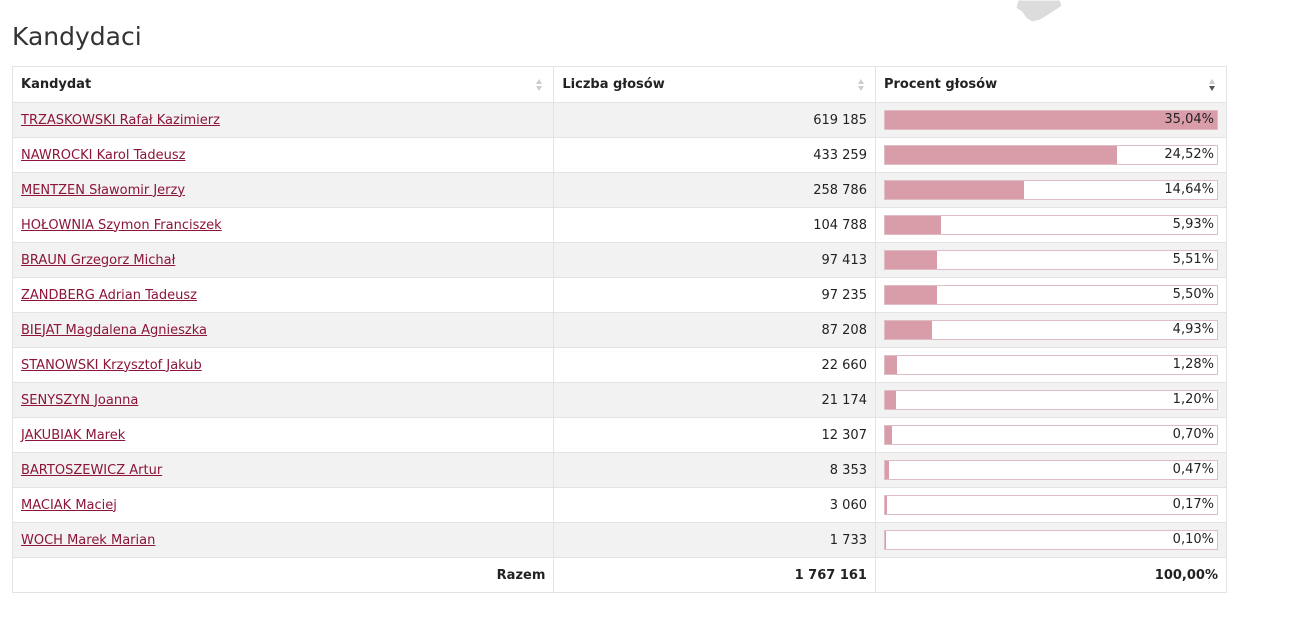 The width and height of the screenshot is (1301, 630). Describe the element at coordinates (714, 120) in the screenshot. I see `votes-cell: 619 185` at that location.